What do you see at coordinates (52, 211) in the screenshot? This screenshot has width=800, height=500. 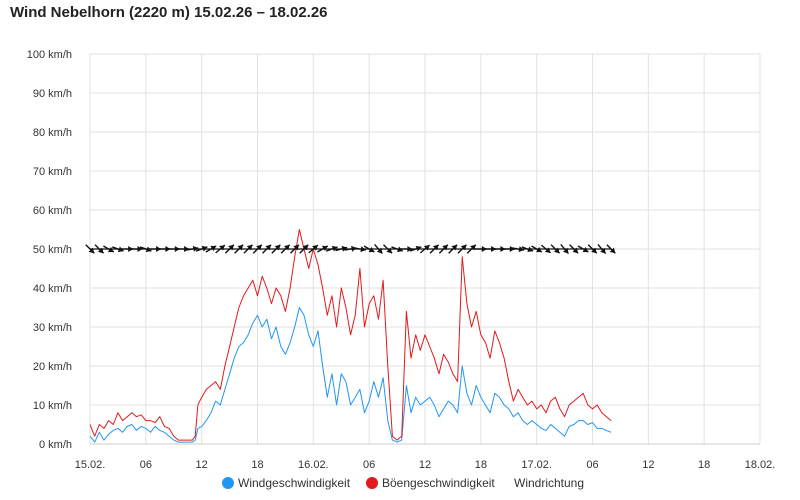 I see `y-tick-label: 60 km/h` at bounding box center [52, 211].